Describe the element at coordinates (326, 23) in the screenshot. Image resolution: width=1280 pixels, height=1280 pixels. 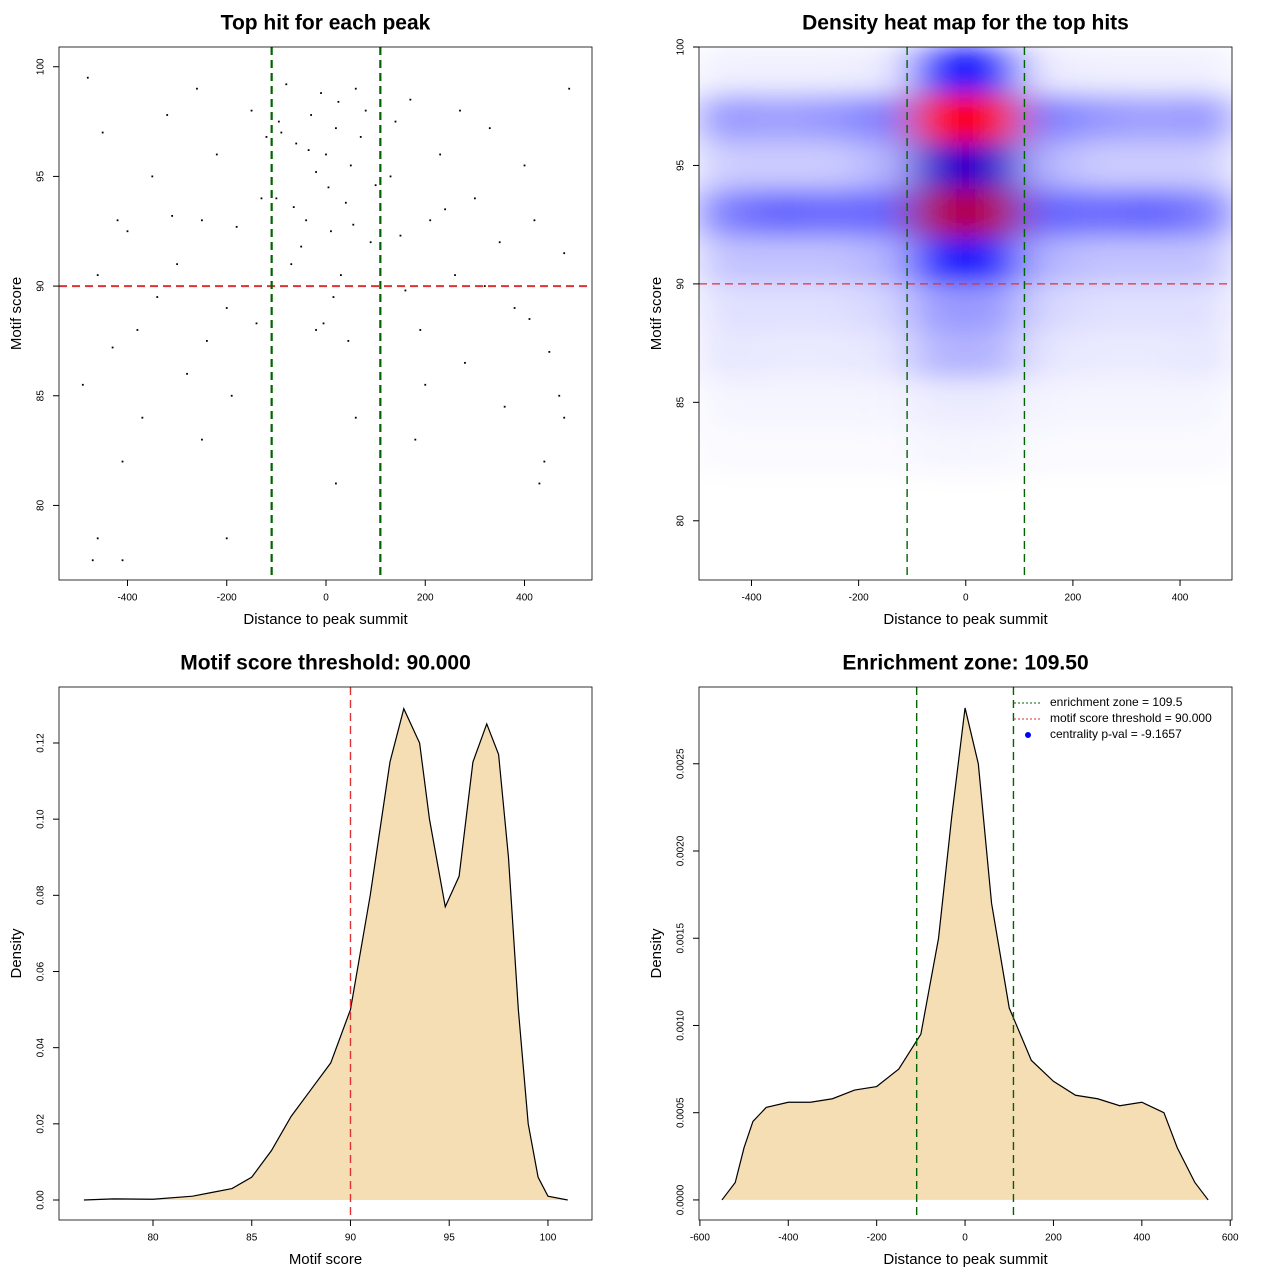
I see `chart-title: Top hit for each peak` at that location.